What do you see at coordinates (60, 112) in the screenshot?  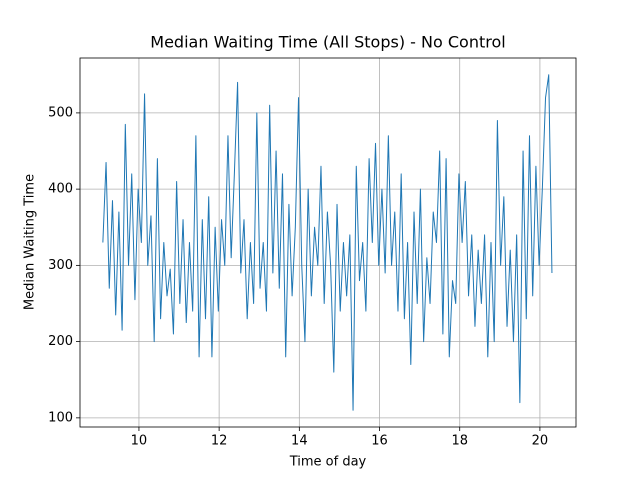 I see `y-tick-label: 500` at bounding box center [60, 112].